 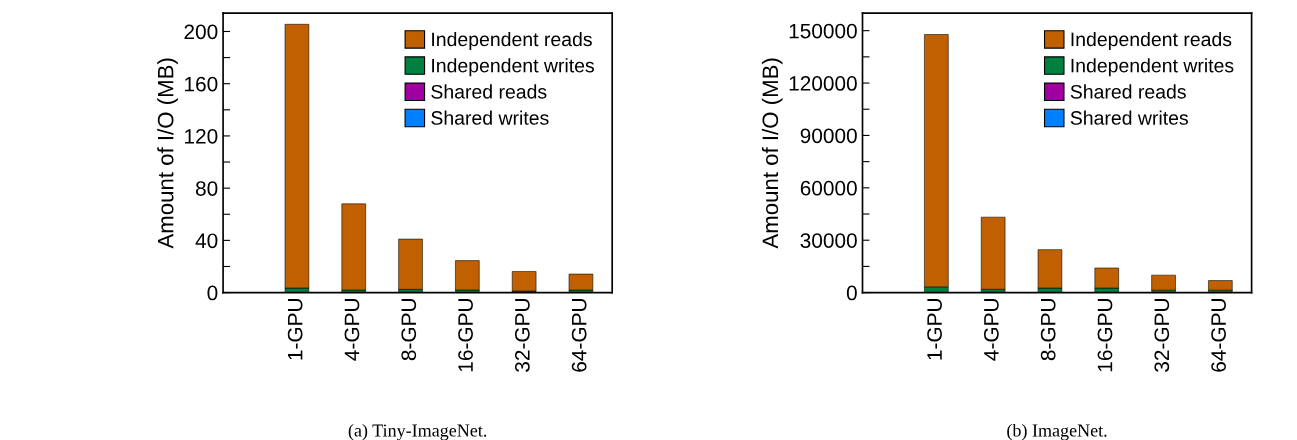 What do you see at coordinates (823, 31) in the screenshot?
I see `y-tick-label: 150000` at bounding box center [823, 31].